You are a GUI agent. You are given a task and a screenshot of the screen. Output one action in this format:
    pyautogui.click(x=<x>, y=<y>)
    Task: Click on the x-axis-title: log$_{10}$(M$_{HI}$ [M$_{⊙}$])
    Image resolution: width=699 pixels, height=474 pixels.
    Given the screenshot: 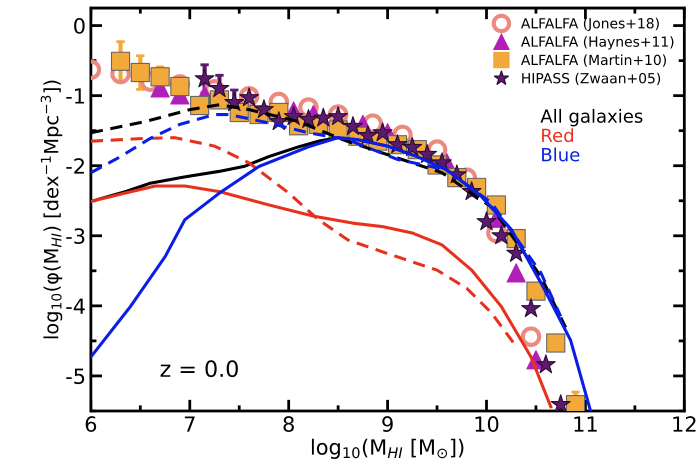 What is the action you would take?
    pyautogui.click(x=388, y=448)
    